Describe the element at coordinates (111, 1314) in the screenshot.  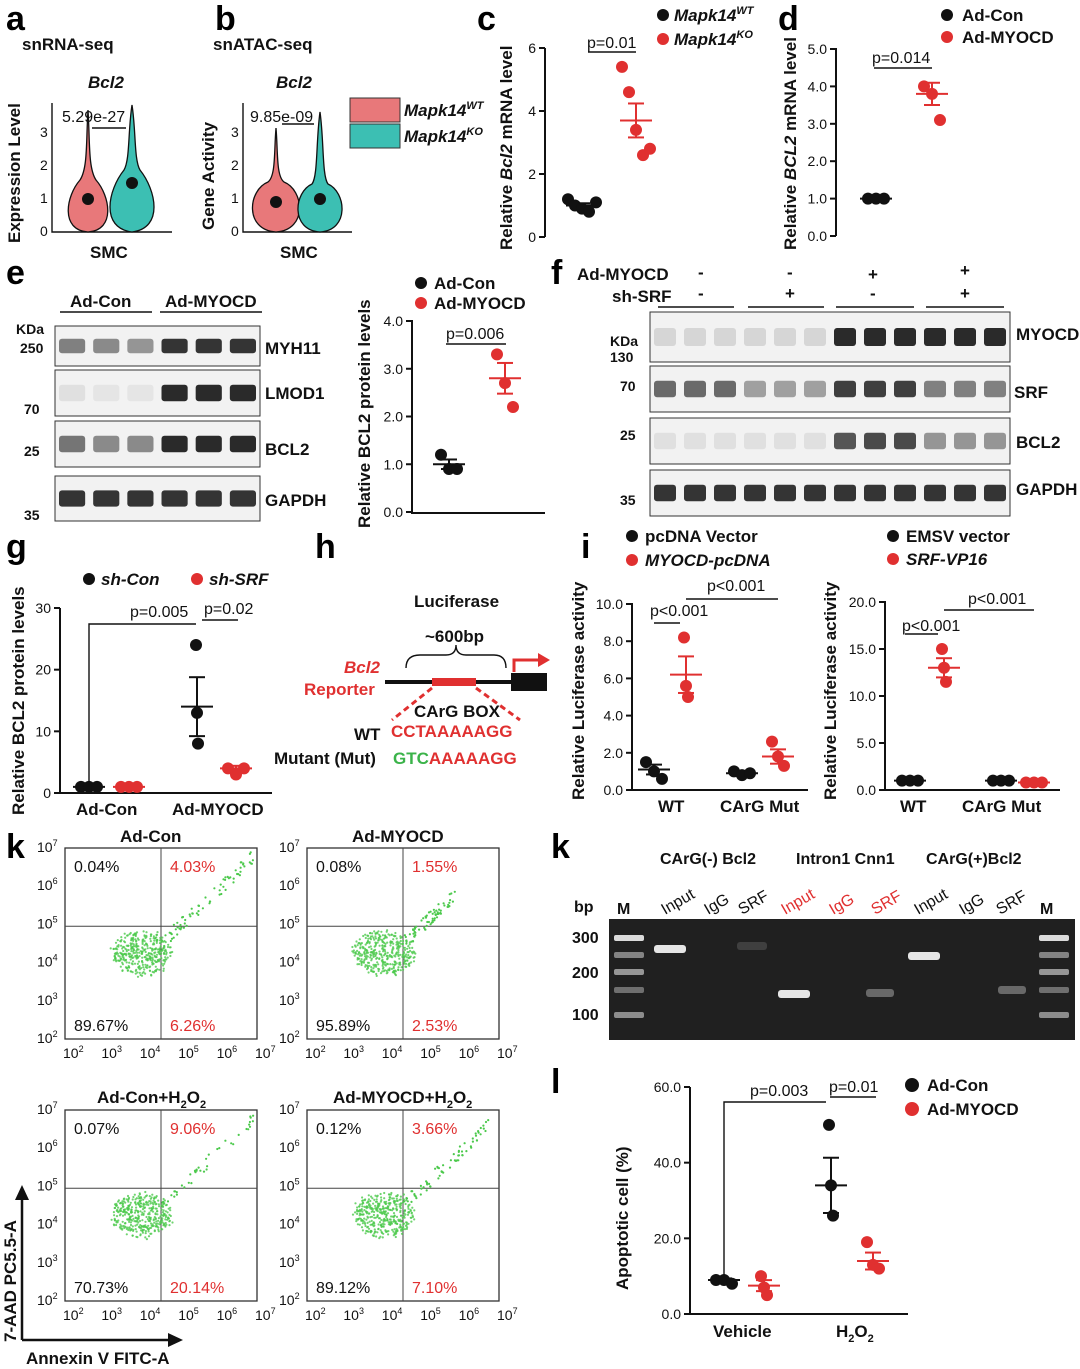
I see `panel-k-plot-2-xtick-1: 10³` at that location.